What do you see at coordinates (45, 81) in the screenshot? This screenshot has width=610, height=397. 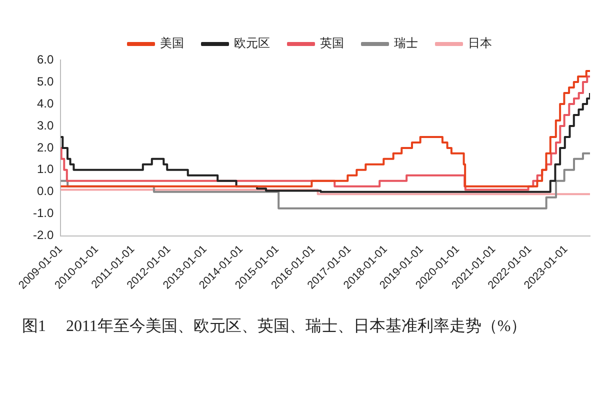 I see `y-tick-label: 5.0` at bounding box center [45, 81].